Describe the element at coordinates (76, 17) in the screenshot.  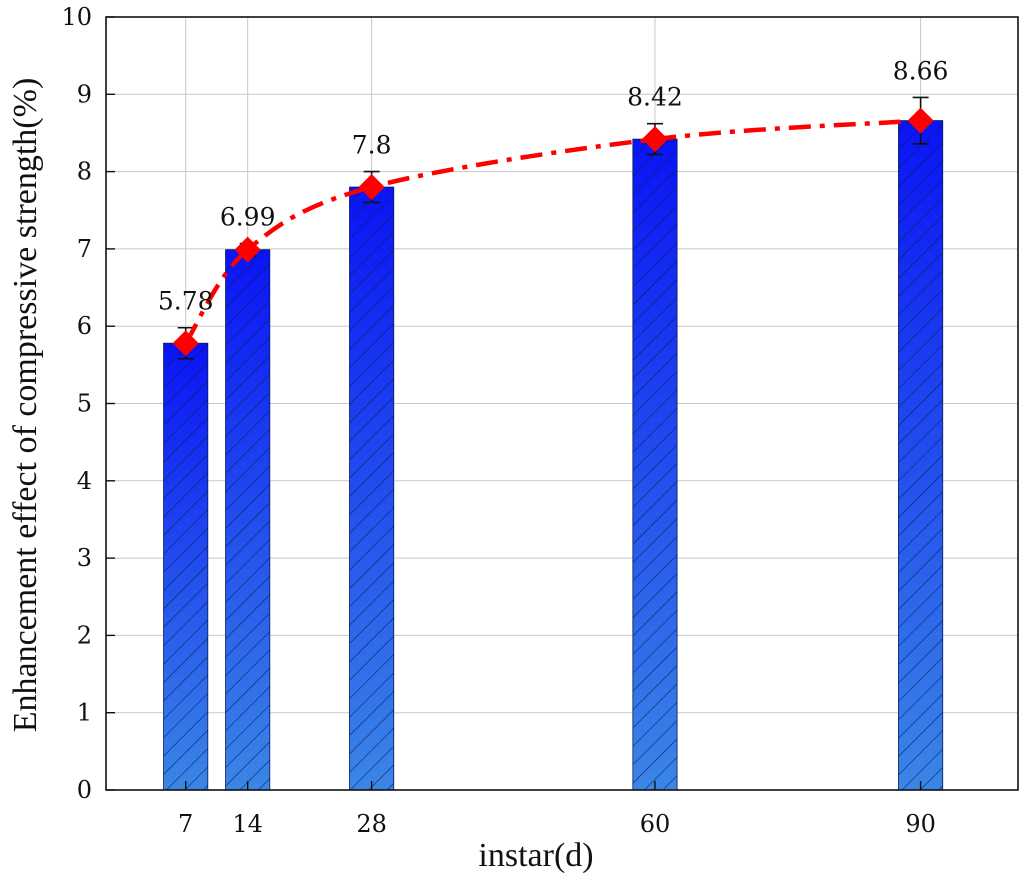
I see `y-tick-label: 10` at that location.